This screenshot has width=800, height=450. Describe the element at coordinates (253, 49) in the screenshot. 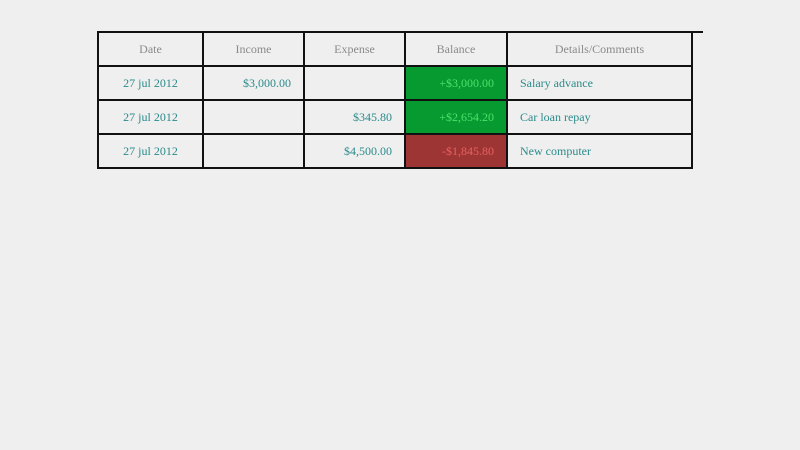

I see `header-income: Income` at that location.